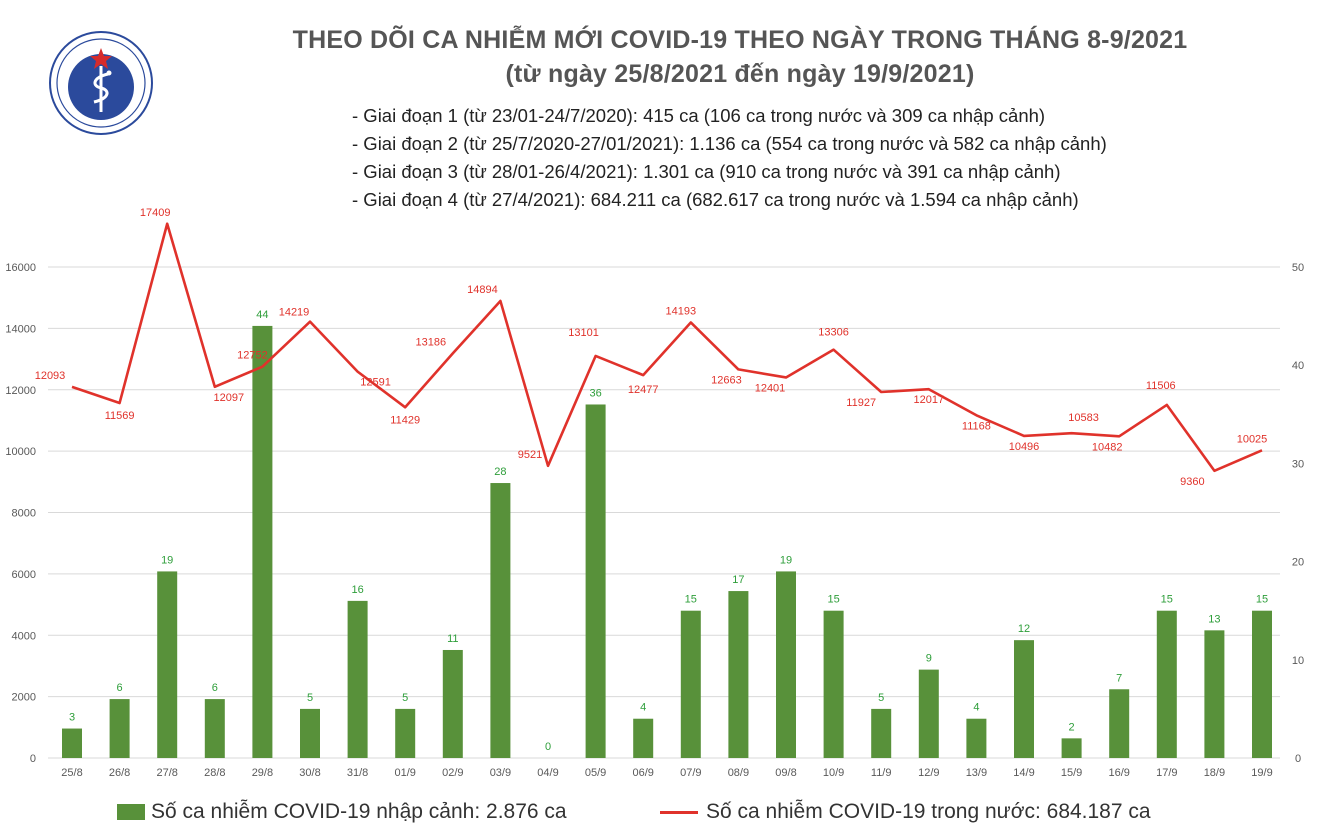 Image resolution: width=1332 pixels, height=838 pixels. What do you see at coordinates (726, 380) in the screenshot?
I see `line-value-label: 12663` at bounding box center [726, 380].